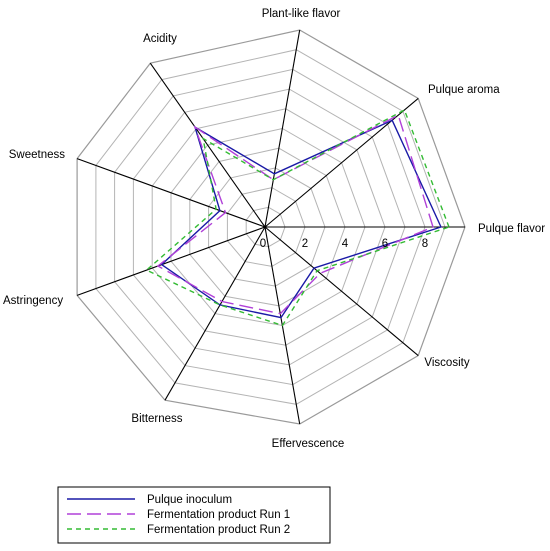 The width and height of the screenshot is (550, 551). I want to click on spoke-bitterness, so click(215, 313).